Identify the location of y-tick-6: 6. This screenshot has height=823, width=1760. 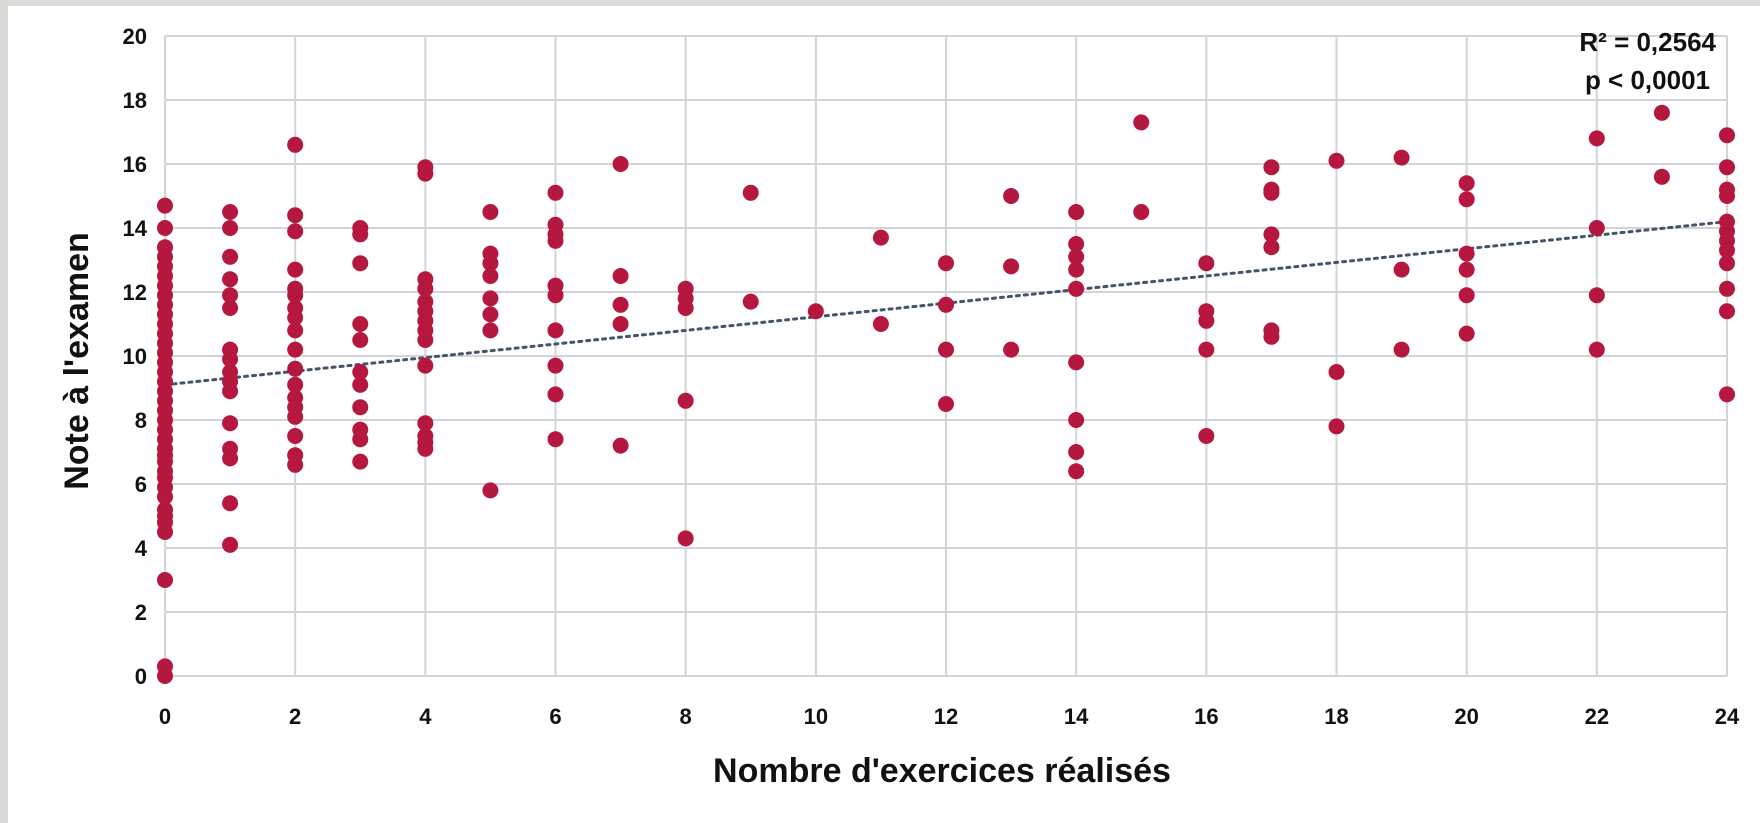
(141, 484).